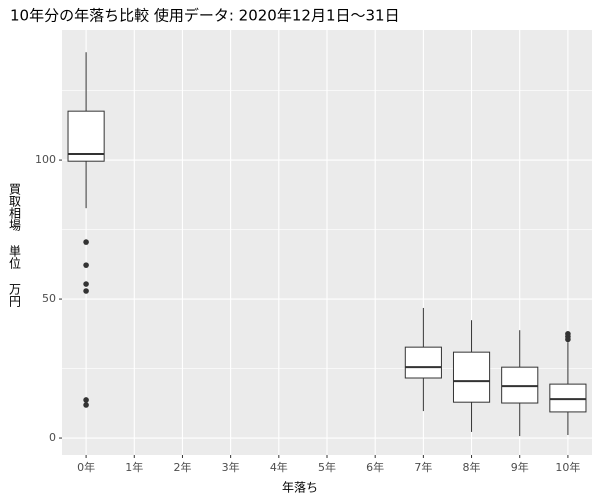 This screenshot has height=500, width=600. Describe the element at coordinates (134, 467) in the screenshot. I see `x-tick-label: 1年` at that location.